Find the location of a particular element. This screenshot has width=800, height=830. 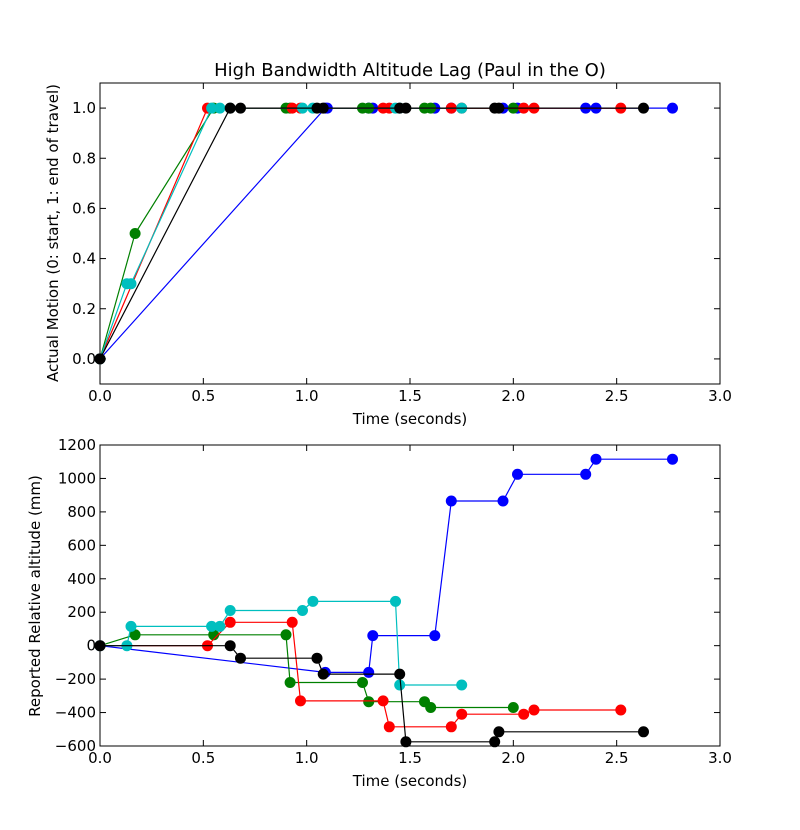

altitude-x-axis-label: Time (seconds) is located at coordinates (410, 781).